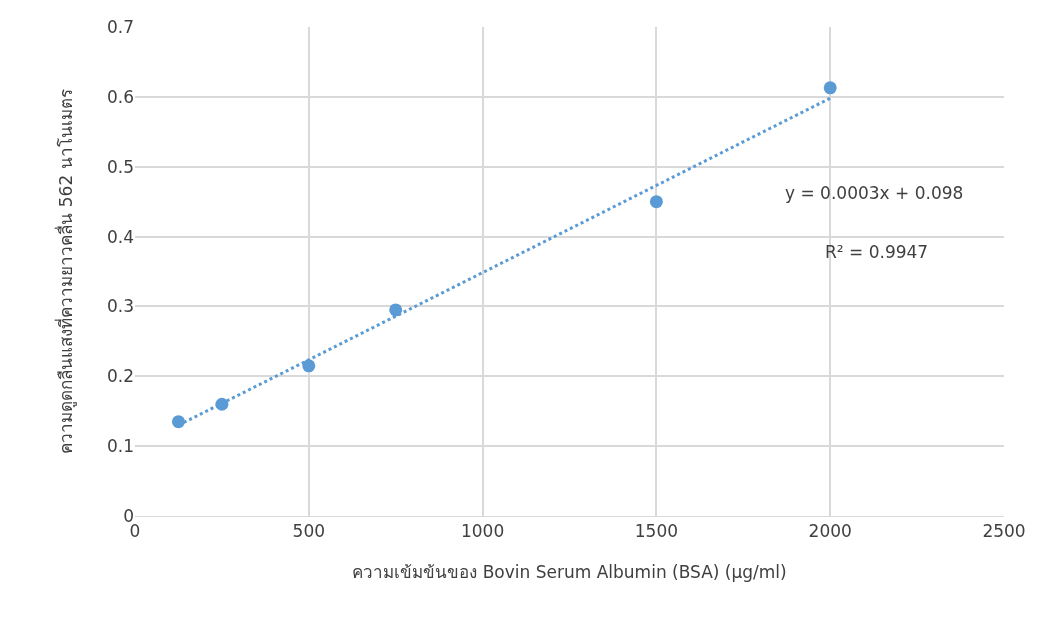  What do you see at coordinates (569, 571) in the screenshot?
I see `x-axis-title: ความเข้มข้นของ Bovin Serum Albumin (BSA) (µg/ml)` at bounding box center [569, 571].